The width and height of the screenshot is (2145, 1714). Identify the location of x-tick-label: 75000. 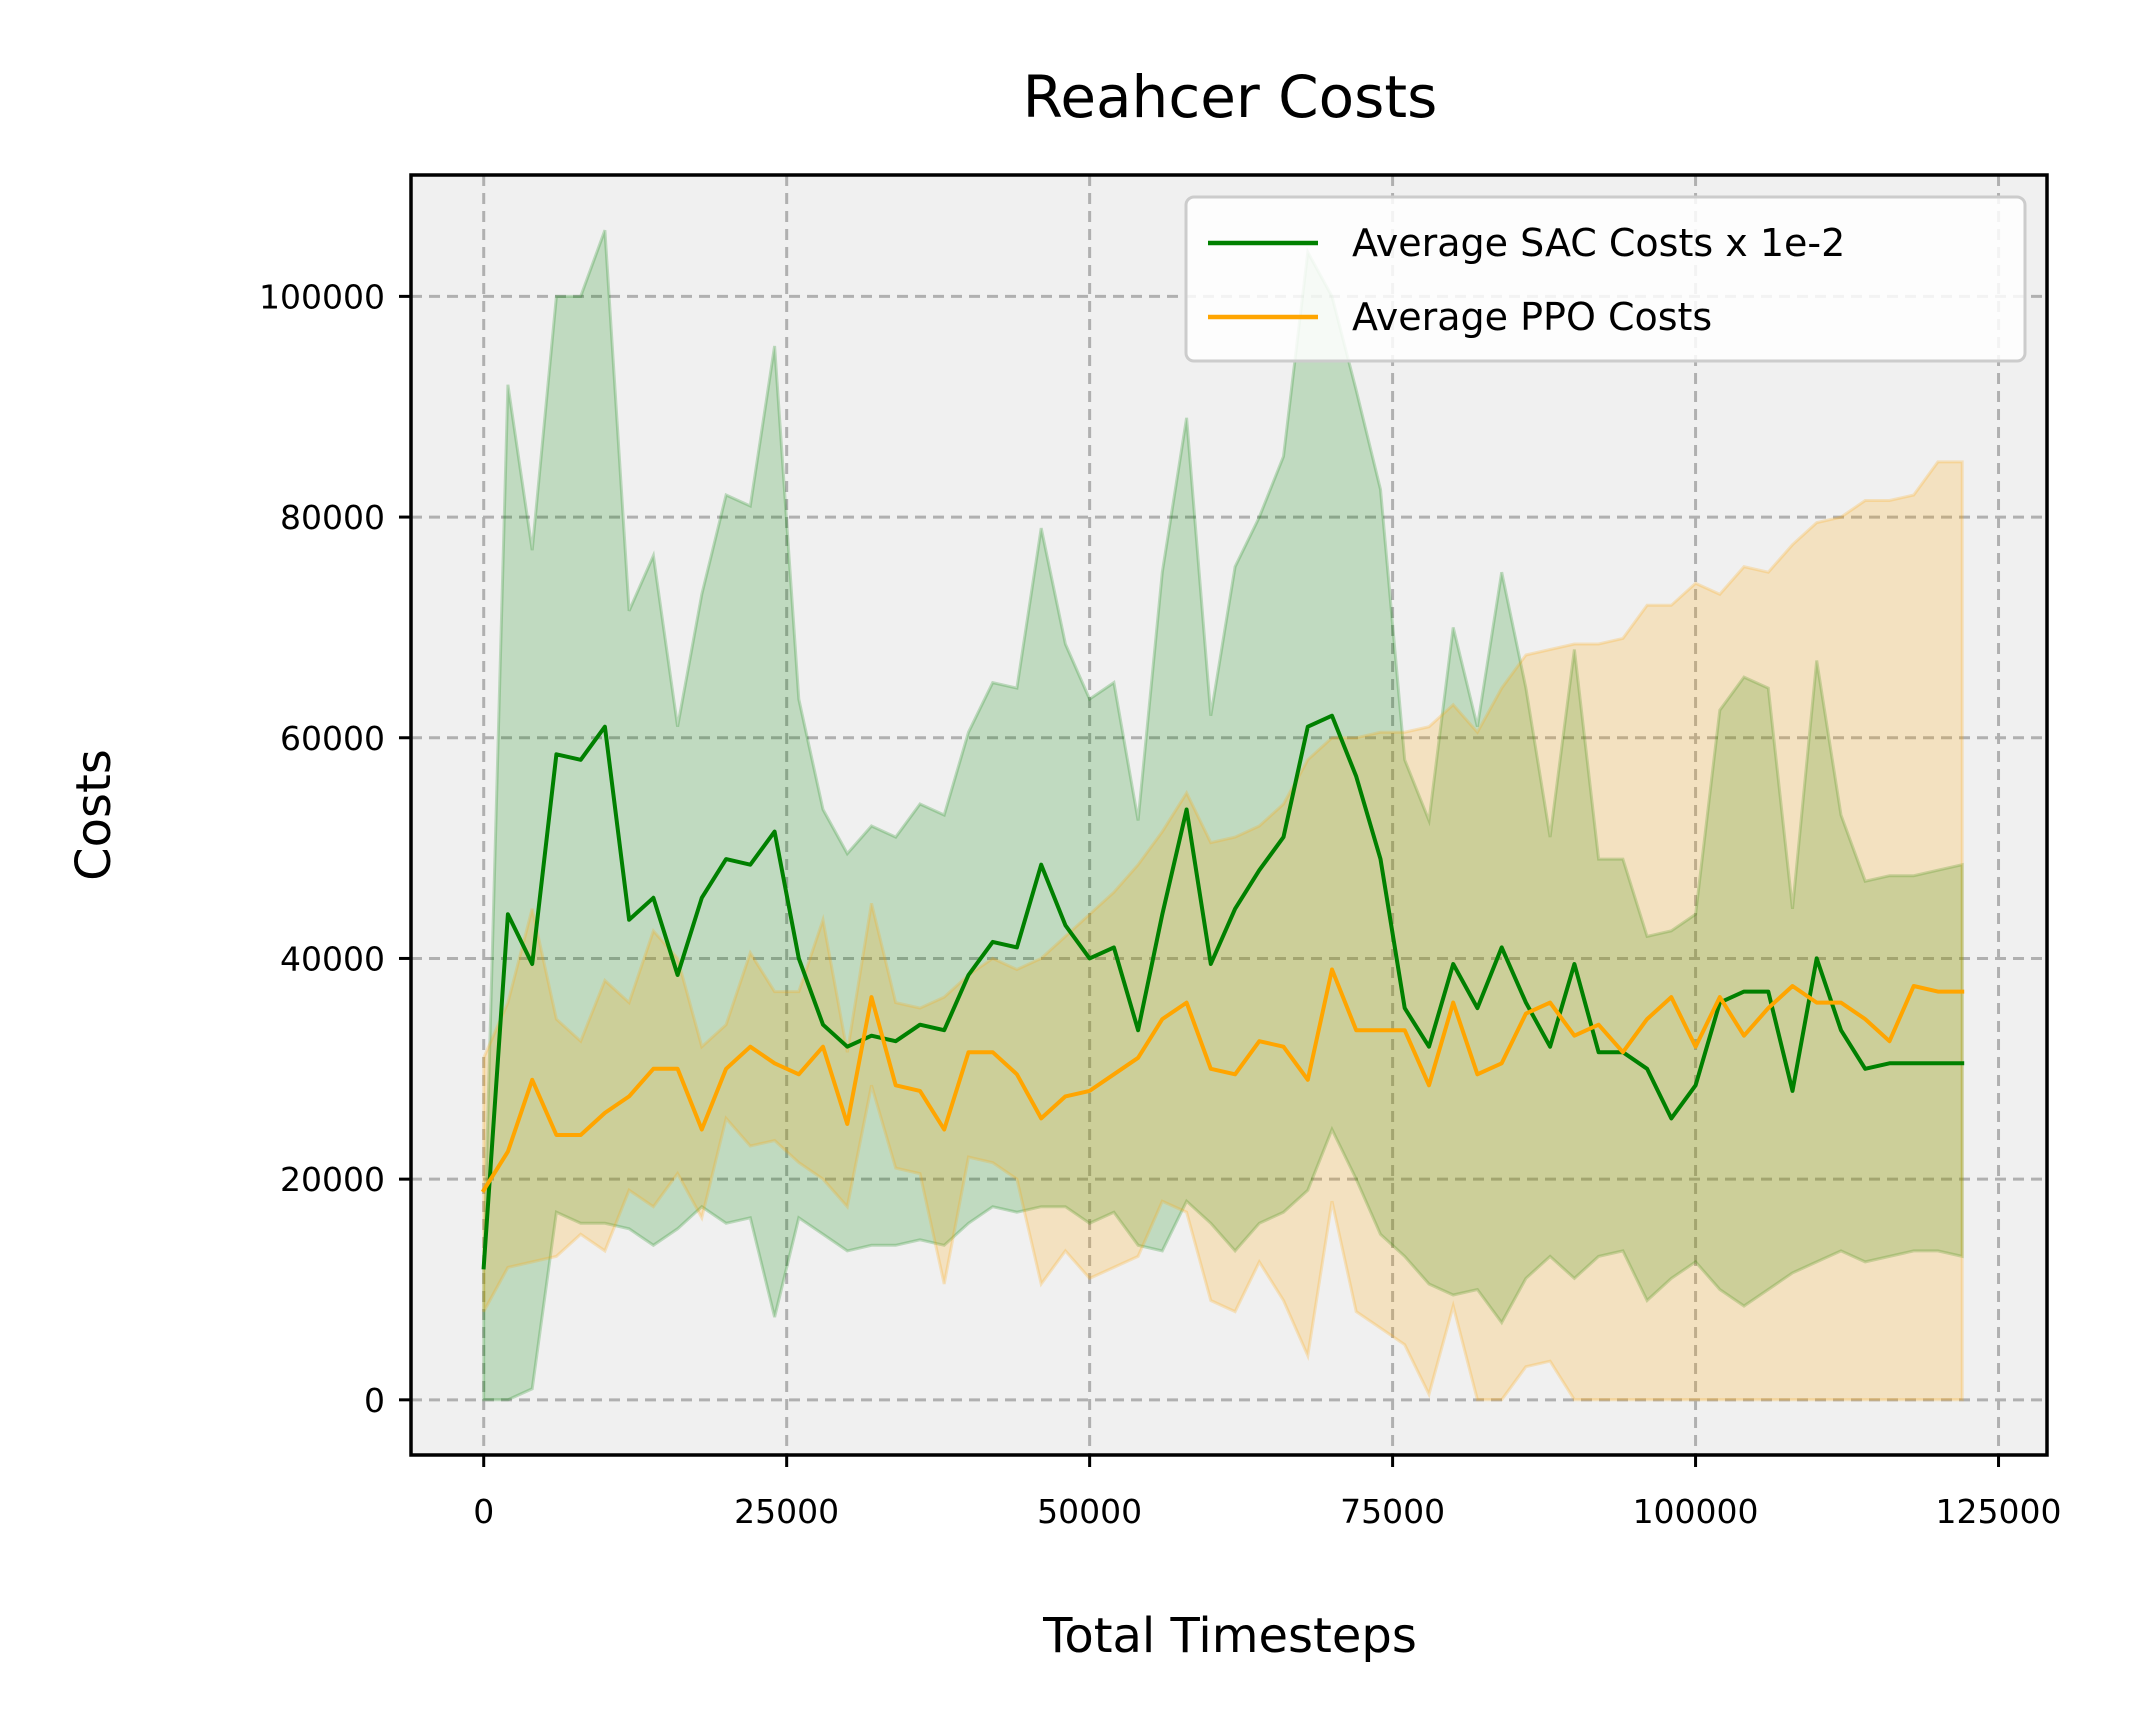
(1392, 1511).